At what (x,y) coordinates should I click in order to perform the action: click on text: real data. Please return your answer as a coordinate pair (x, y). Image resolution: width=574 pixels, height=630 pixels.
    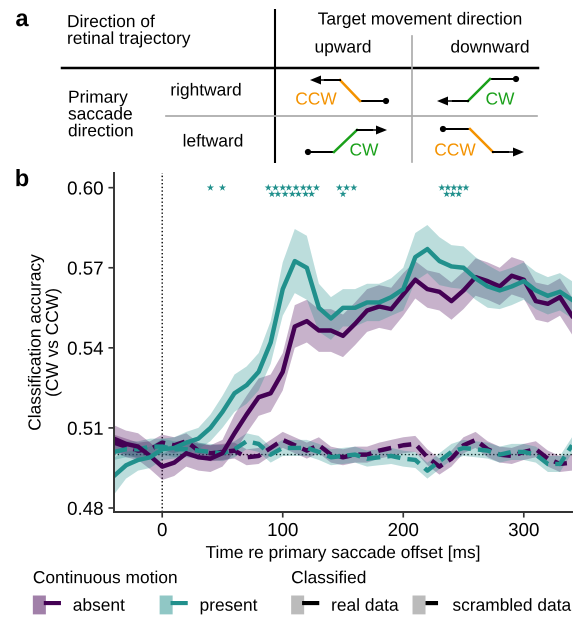
    Looking at the image, I should click on (365, 604).